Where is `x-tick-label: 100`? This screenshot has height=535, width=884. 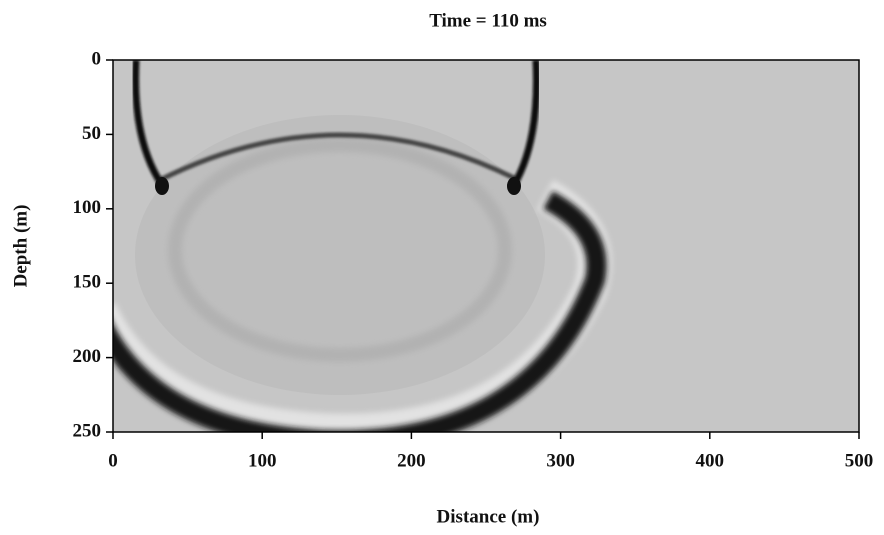
x-tick-label: 100 is located at coordinates (262, 460).